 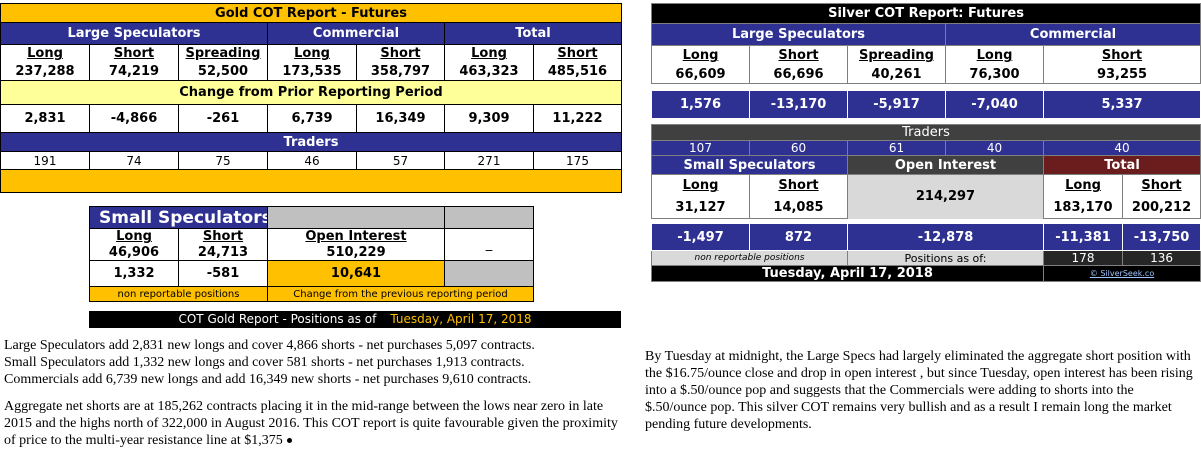 I want to click on silver-total-long: 183,170, so click(x=1083, y=207).